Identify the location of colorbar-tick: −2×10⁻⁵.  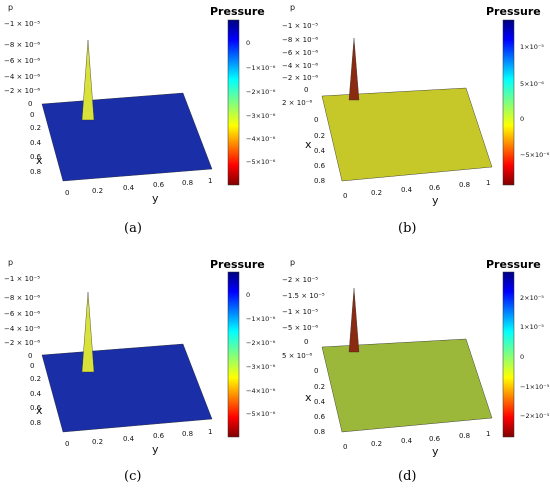
(535, 416).